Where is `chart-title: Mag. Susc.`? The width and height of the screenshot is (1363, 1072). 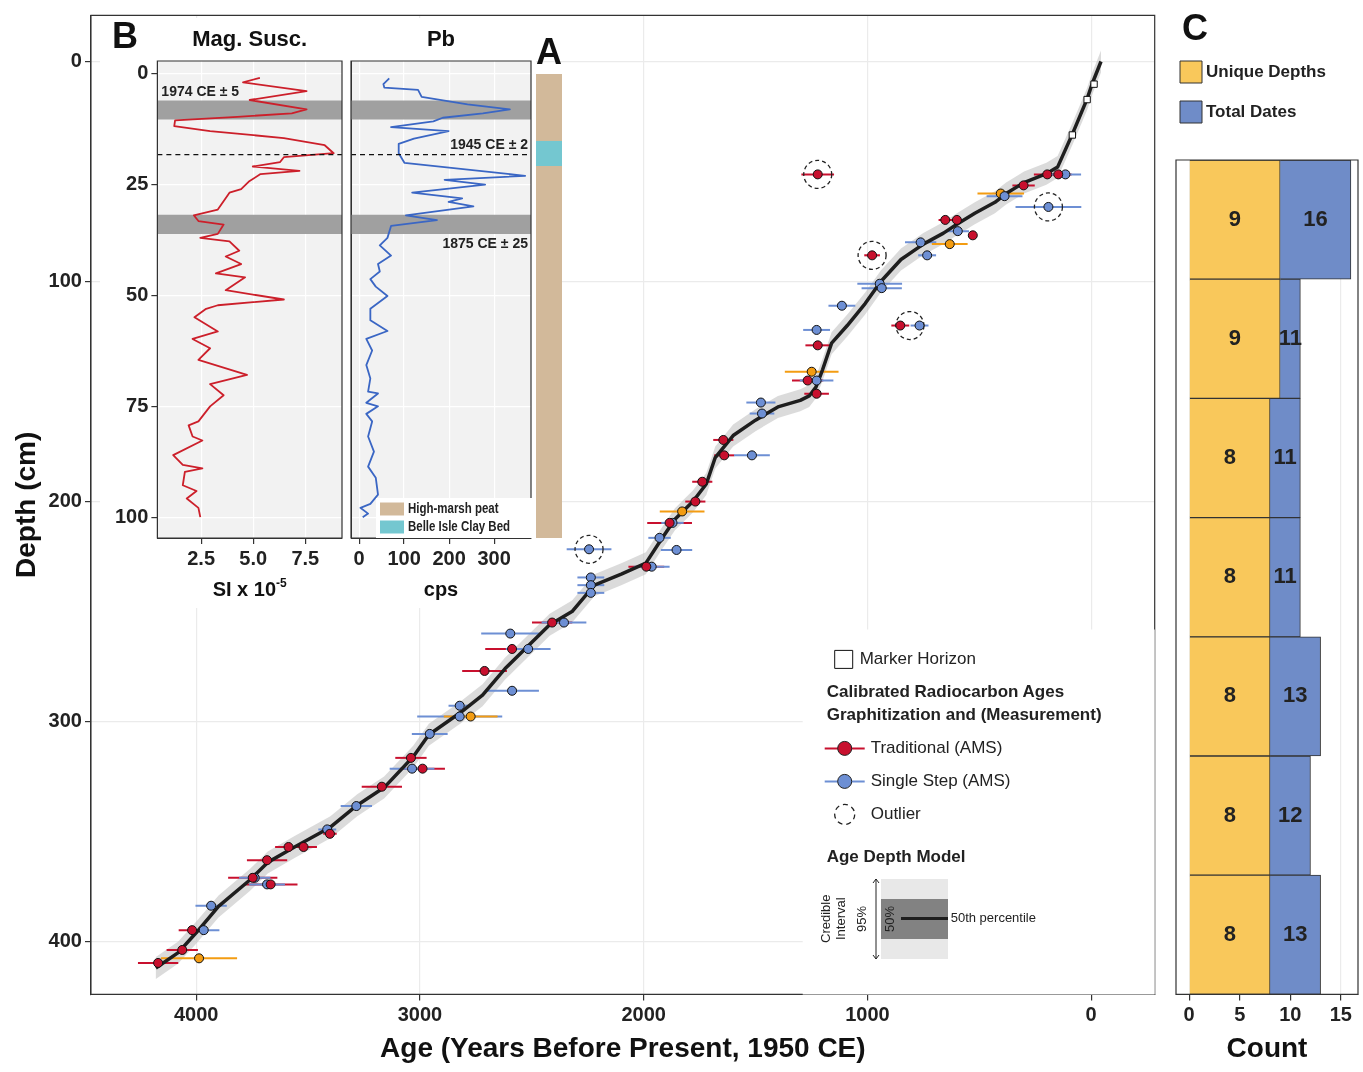
chart-title: Mag. Susc. is located at coordinates (250, 39).